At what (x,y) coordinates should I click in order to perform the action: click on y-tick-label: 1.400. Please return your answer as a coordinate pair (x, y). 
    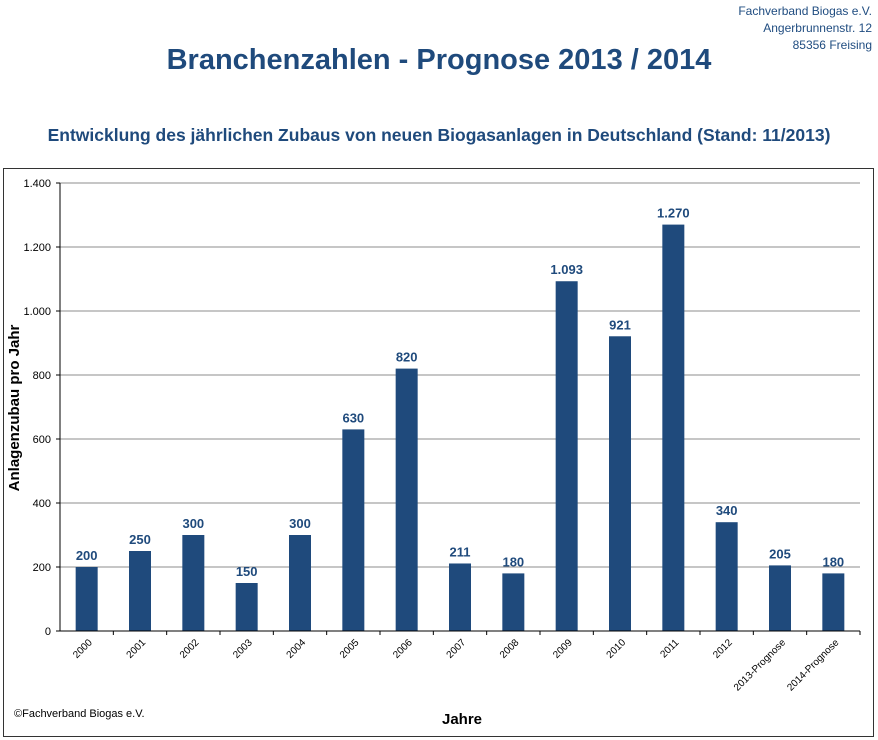
    Looking at the image, I should click on (37, 184).